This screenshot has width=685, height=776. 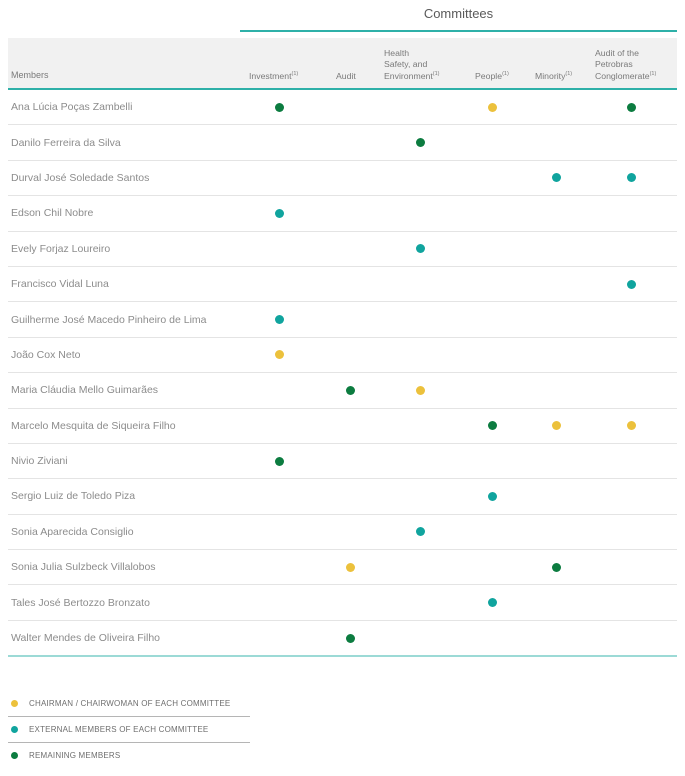 What do you see at coordinates (14, 703) in the screenshot?
I see `legend-dot-chair` at bounding box center [14, 703].